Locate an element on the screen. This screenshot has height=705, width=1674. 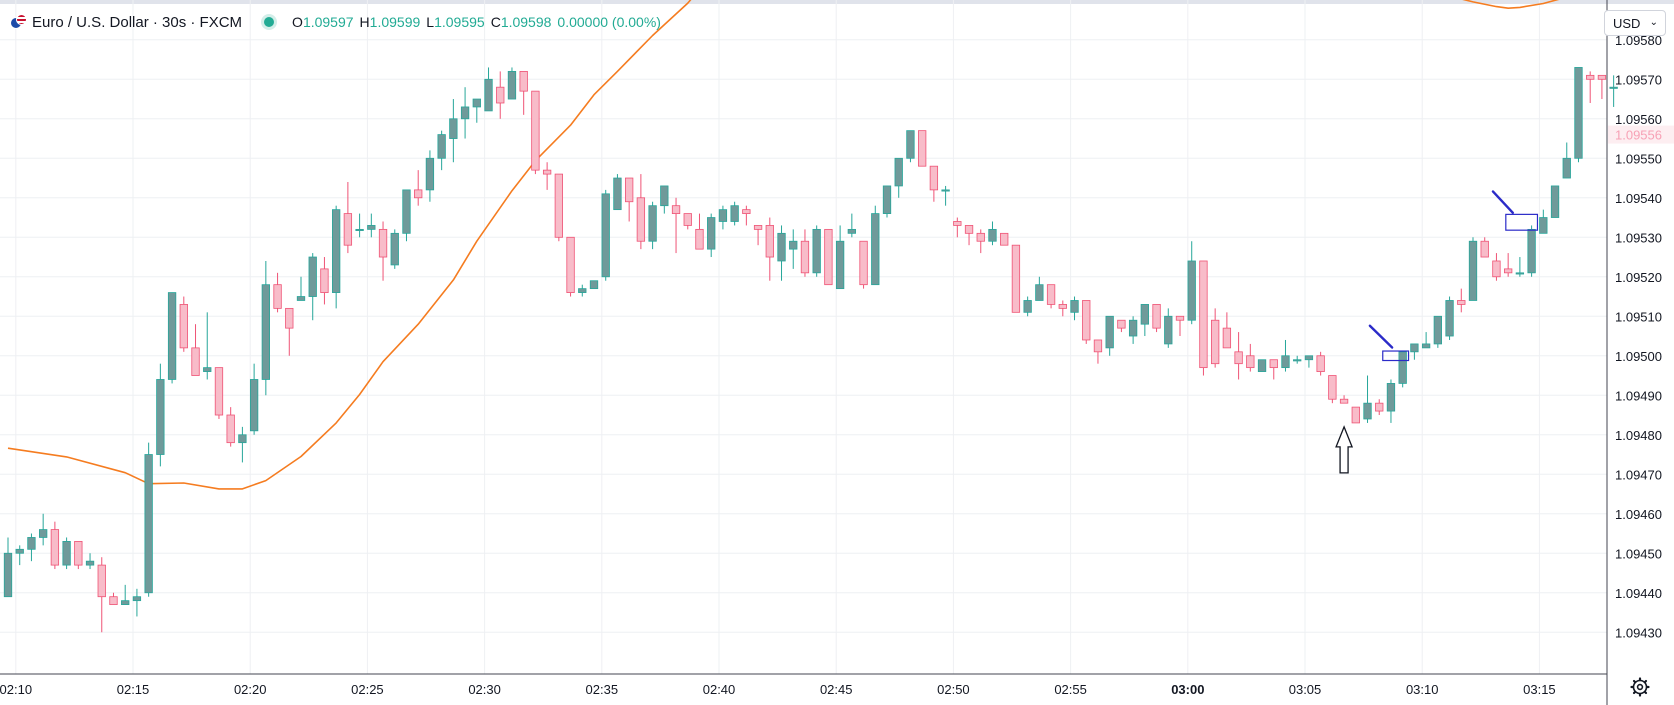
symbol-title: Euro / U.S. Dollar · 30s · FXCM is located at coordinates (137, 22).